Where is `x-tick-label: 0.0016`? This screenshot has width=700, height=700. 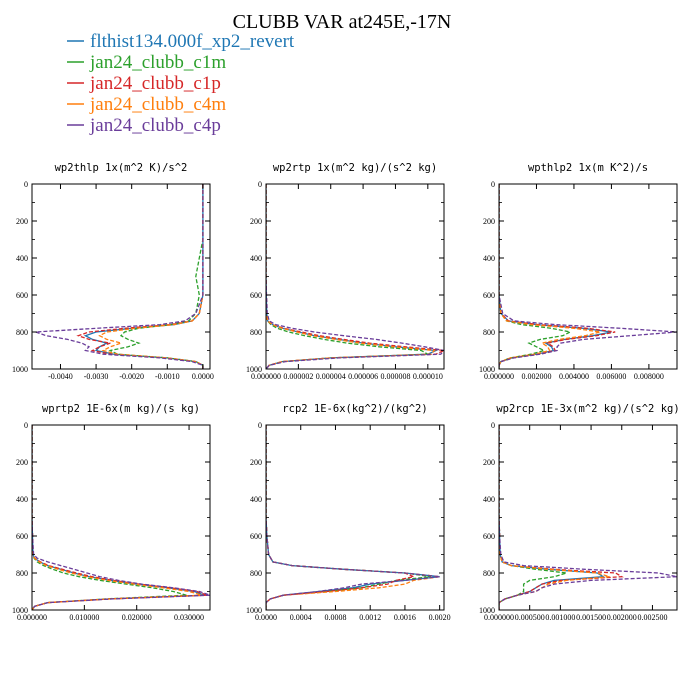
x-tick-label: 0.0016 is located at coordinates (405, 617).